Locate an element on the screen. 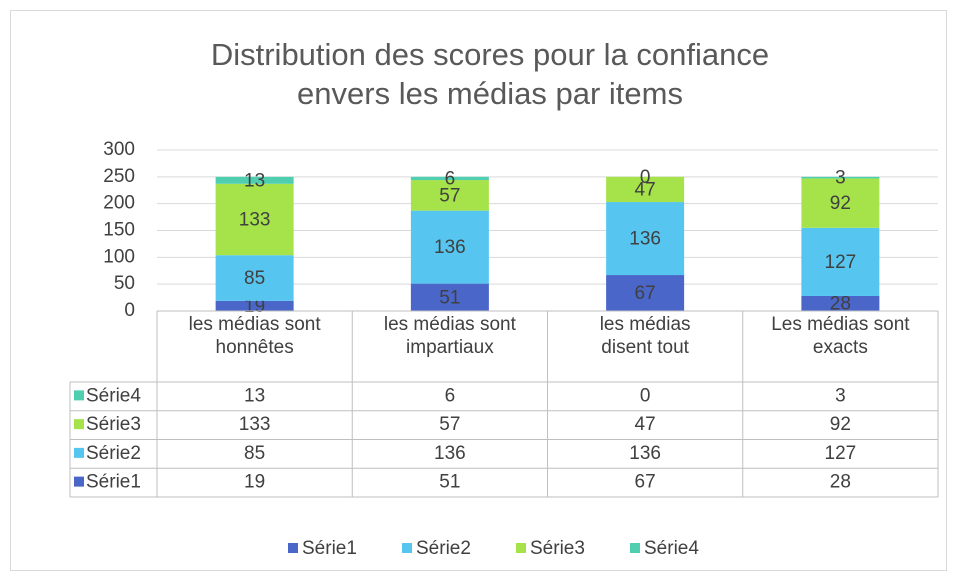 The height and width of the screenshot is (586, 957). data-label: 67 is located at coordinates (645, 293).